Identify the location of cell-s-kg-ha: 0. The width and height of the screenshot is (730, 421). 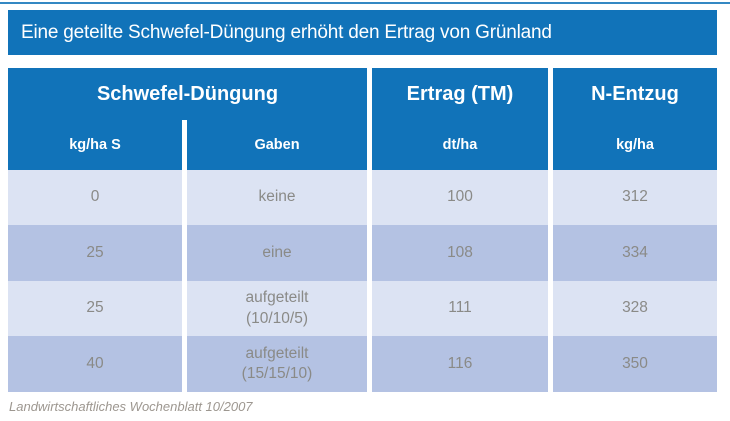
(95, 197).